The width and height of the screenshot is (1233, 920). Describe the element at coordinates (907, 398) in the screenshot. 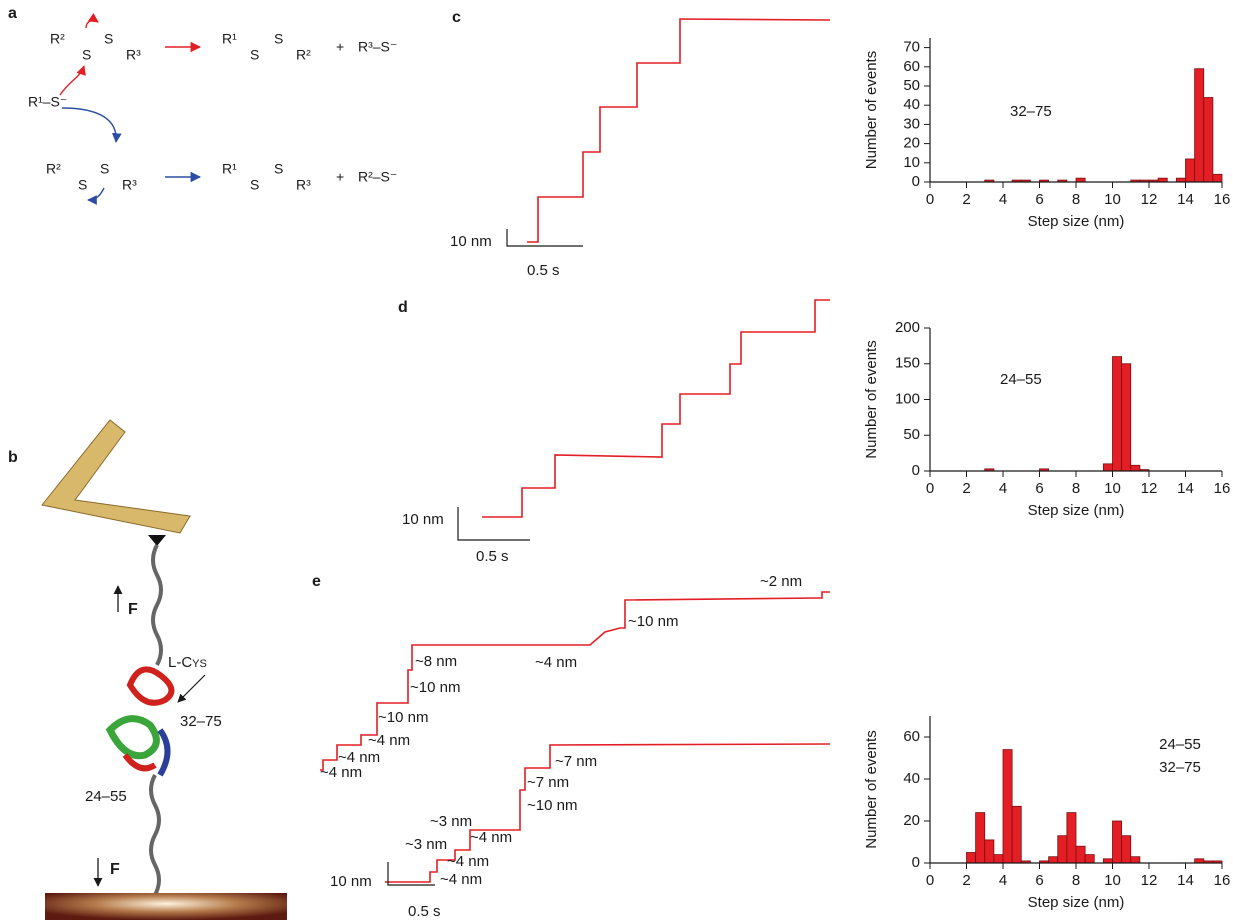

I see `y-tick-label: 100` at that location.